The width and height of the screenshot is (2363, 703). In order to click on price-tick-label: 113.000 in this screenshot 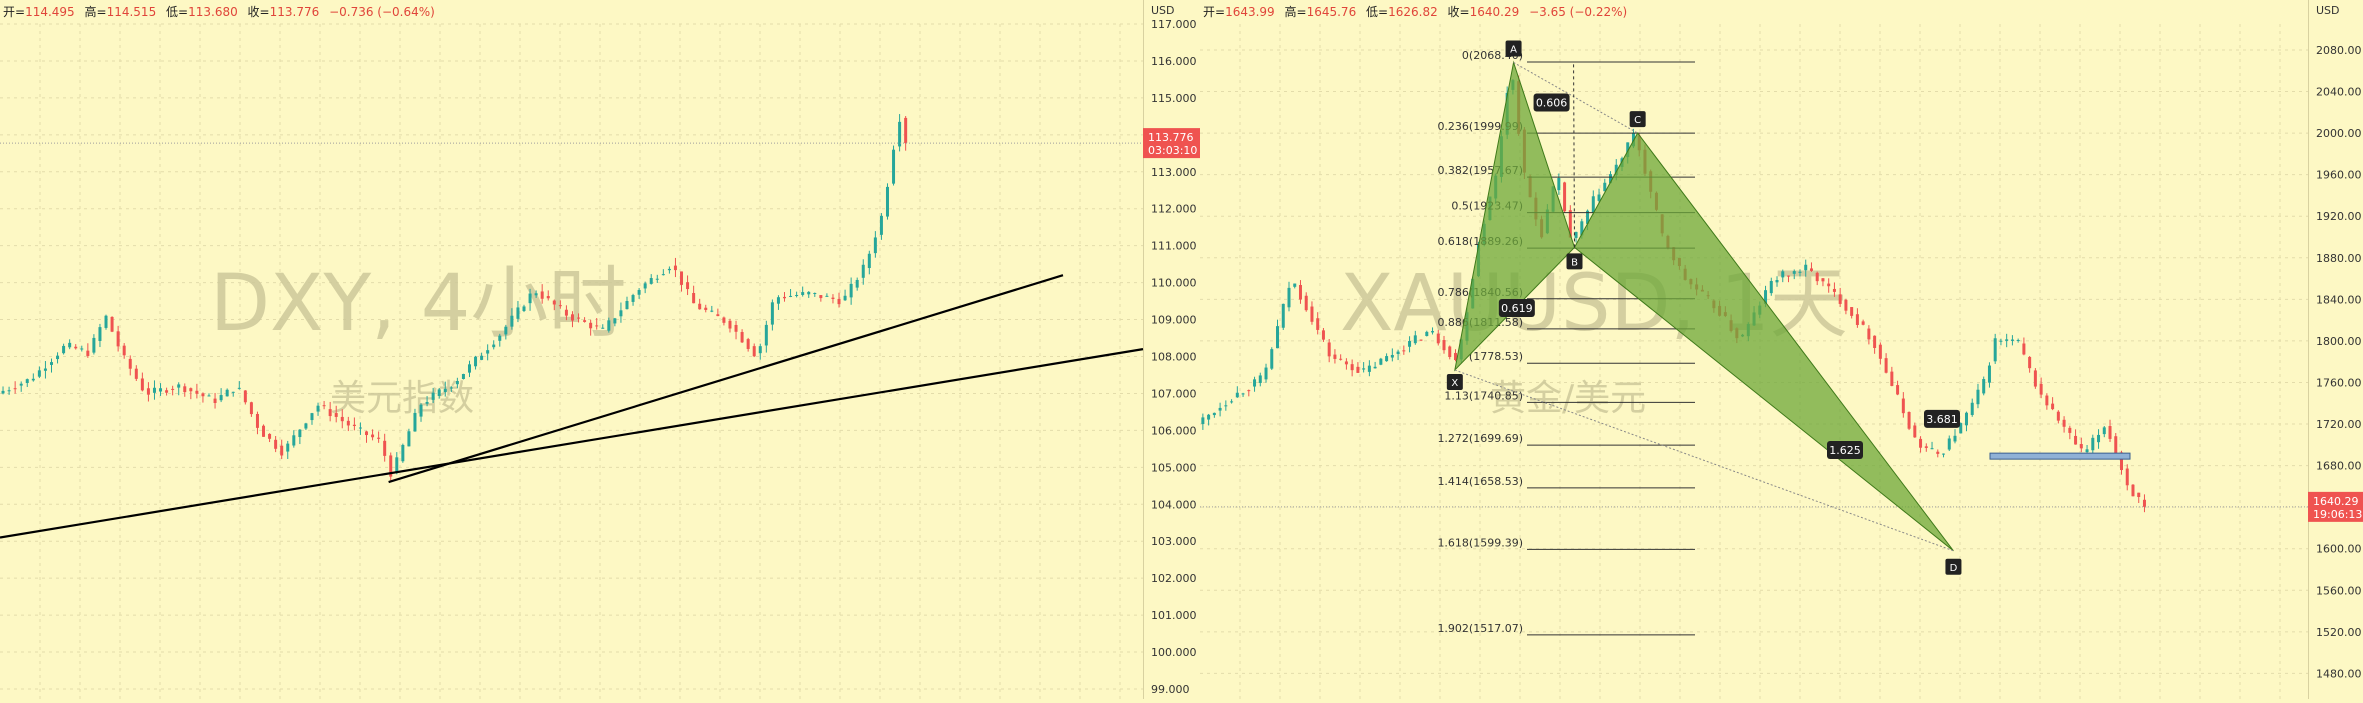, I will do `click(1174, 172)`.